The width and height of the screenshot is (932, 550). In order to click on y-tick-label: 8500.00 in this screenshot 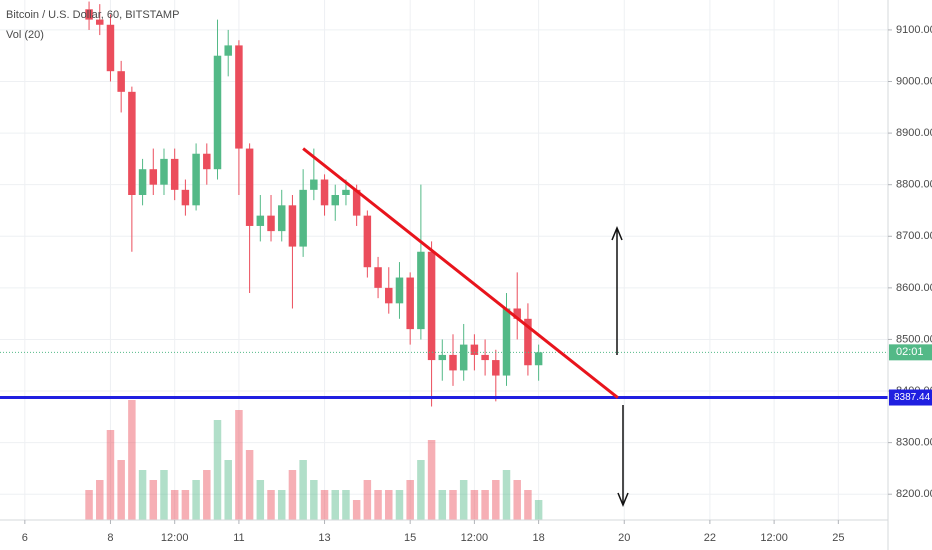, I will do `click(914, 339)`.